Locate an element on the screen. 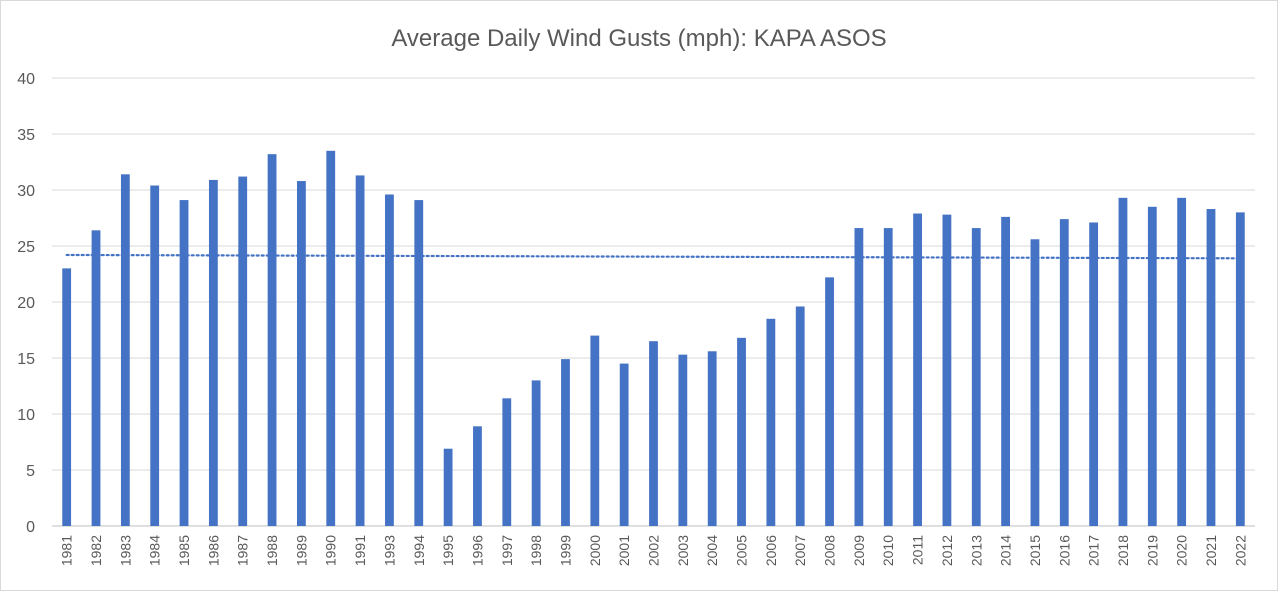 This screenshot has height=591, width=1278. trendline is located at coordinates (653, 256).